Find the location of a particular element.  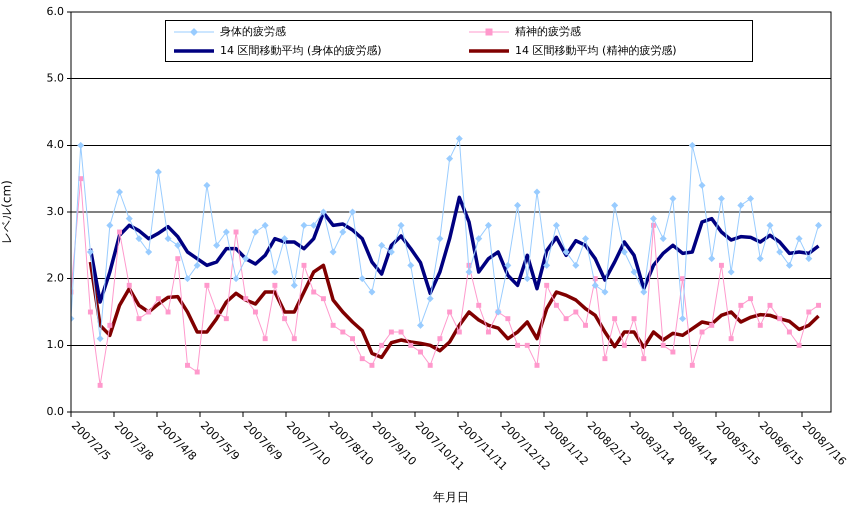

y-tick-label: 0.0 is located at coordinates (55, 411).